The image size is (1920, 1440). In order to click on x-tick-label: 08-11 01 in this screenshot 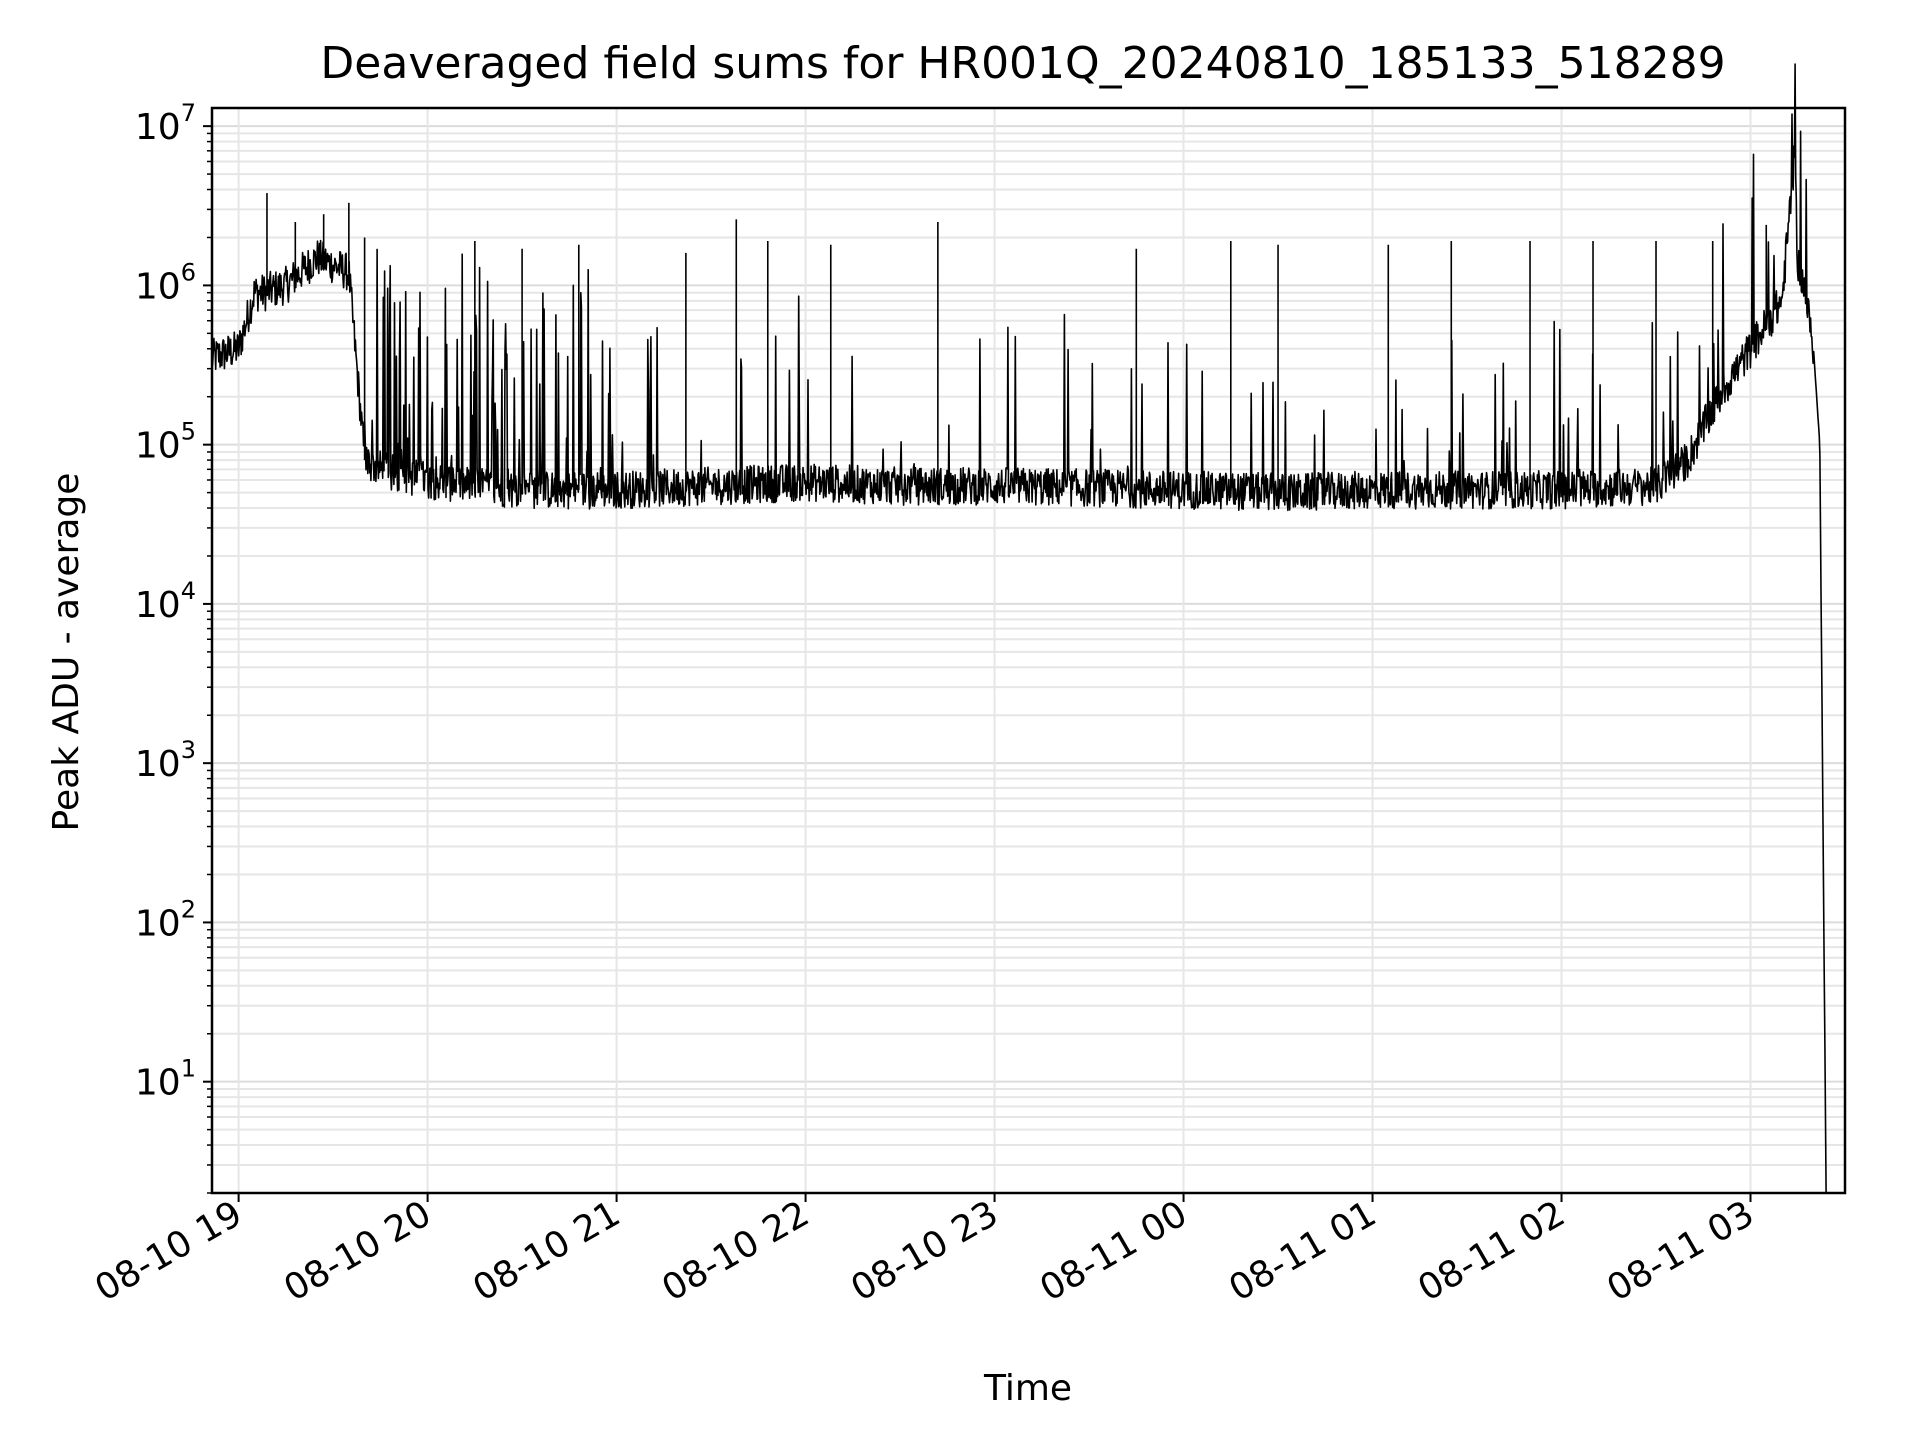, I will do `click(1302, 1251)`.